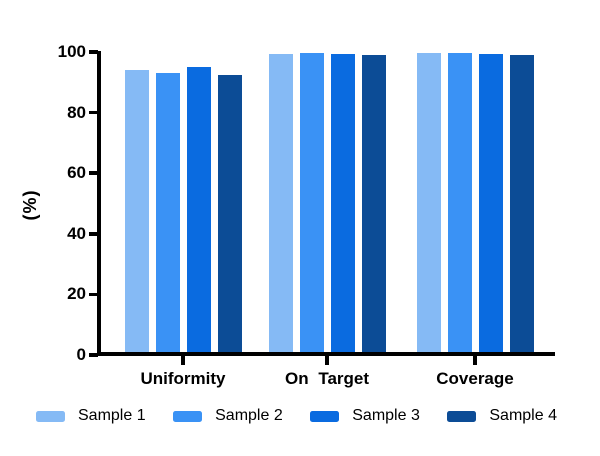 This screenshot has width=600, height=456. I want to click on legend-label: Sample 2, so click(249, 415).